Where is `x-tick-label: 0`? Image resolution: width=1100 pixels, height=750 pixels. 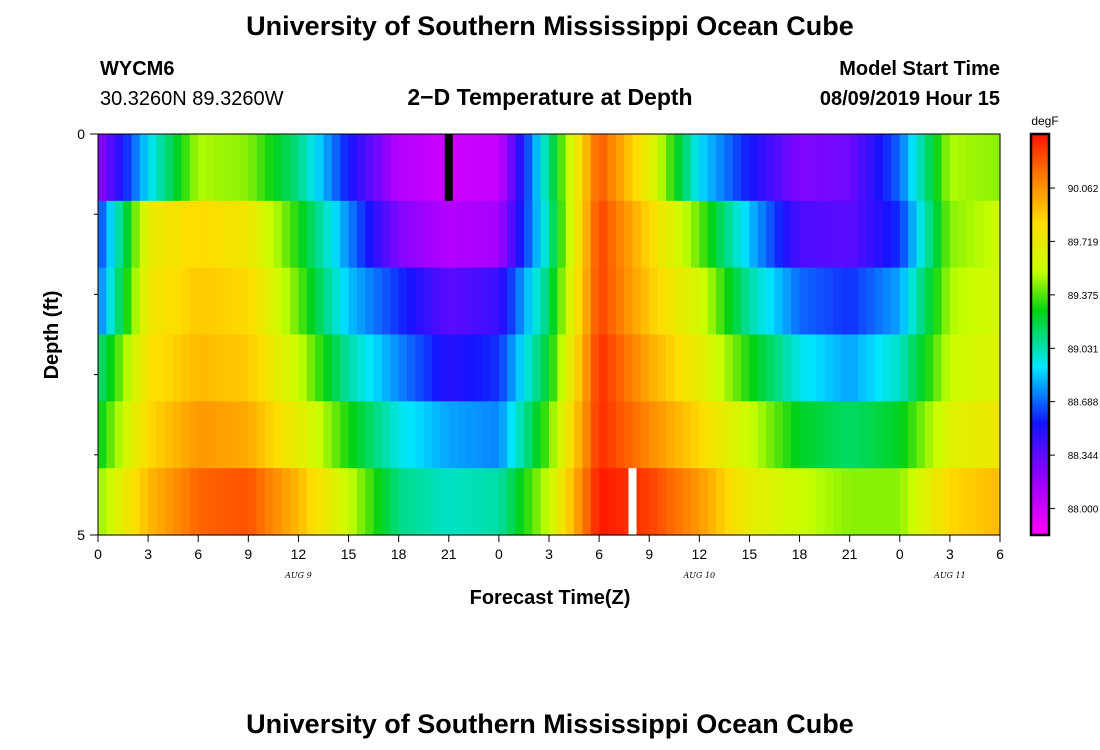 x-tick-label: 0 is located at coordinates (900, 554).